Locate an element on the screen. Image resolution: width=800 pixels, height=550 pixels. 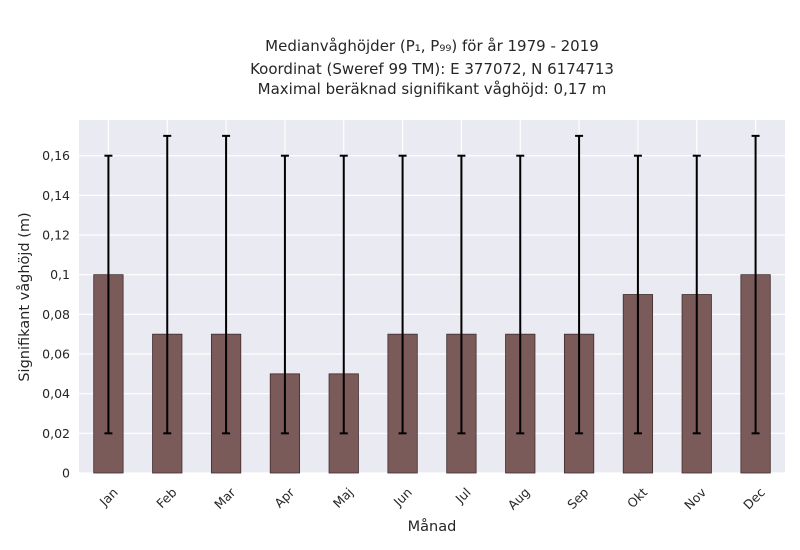
x-tick-label: Aug is located at coordinates (519, 499).